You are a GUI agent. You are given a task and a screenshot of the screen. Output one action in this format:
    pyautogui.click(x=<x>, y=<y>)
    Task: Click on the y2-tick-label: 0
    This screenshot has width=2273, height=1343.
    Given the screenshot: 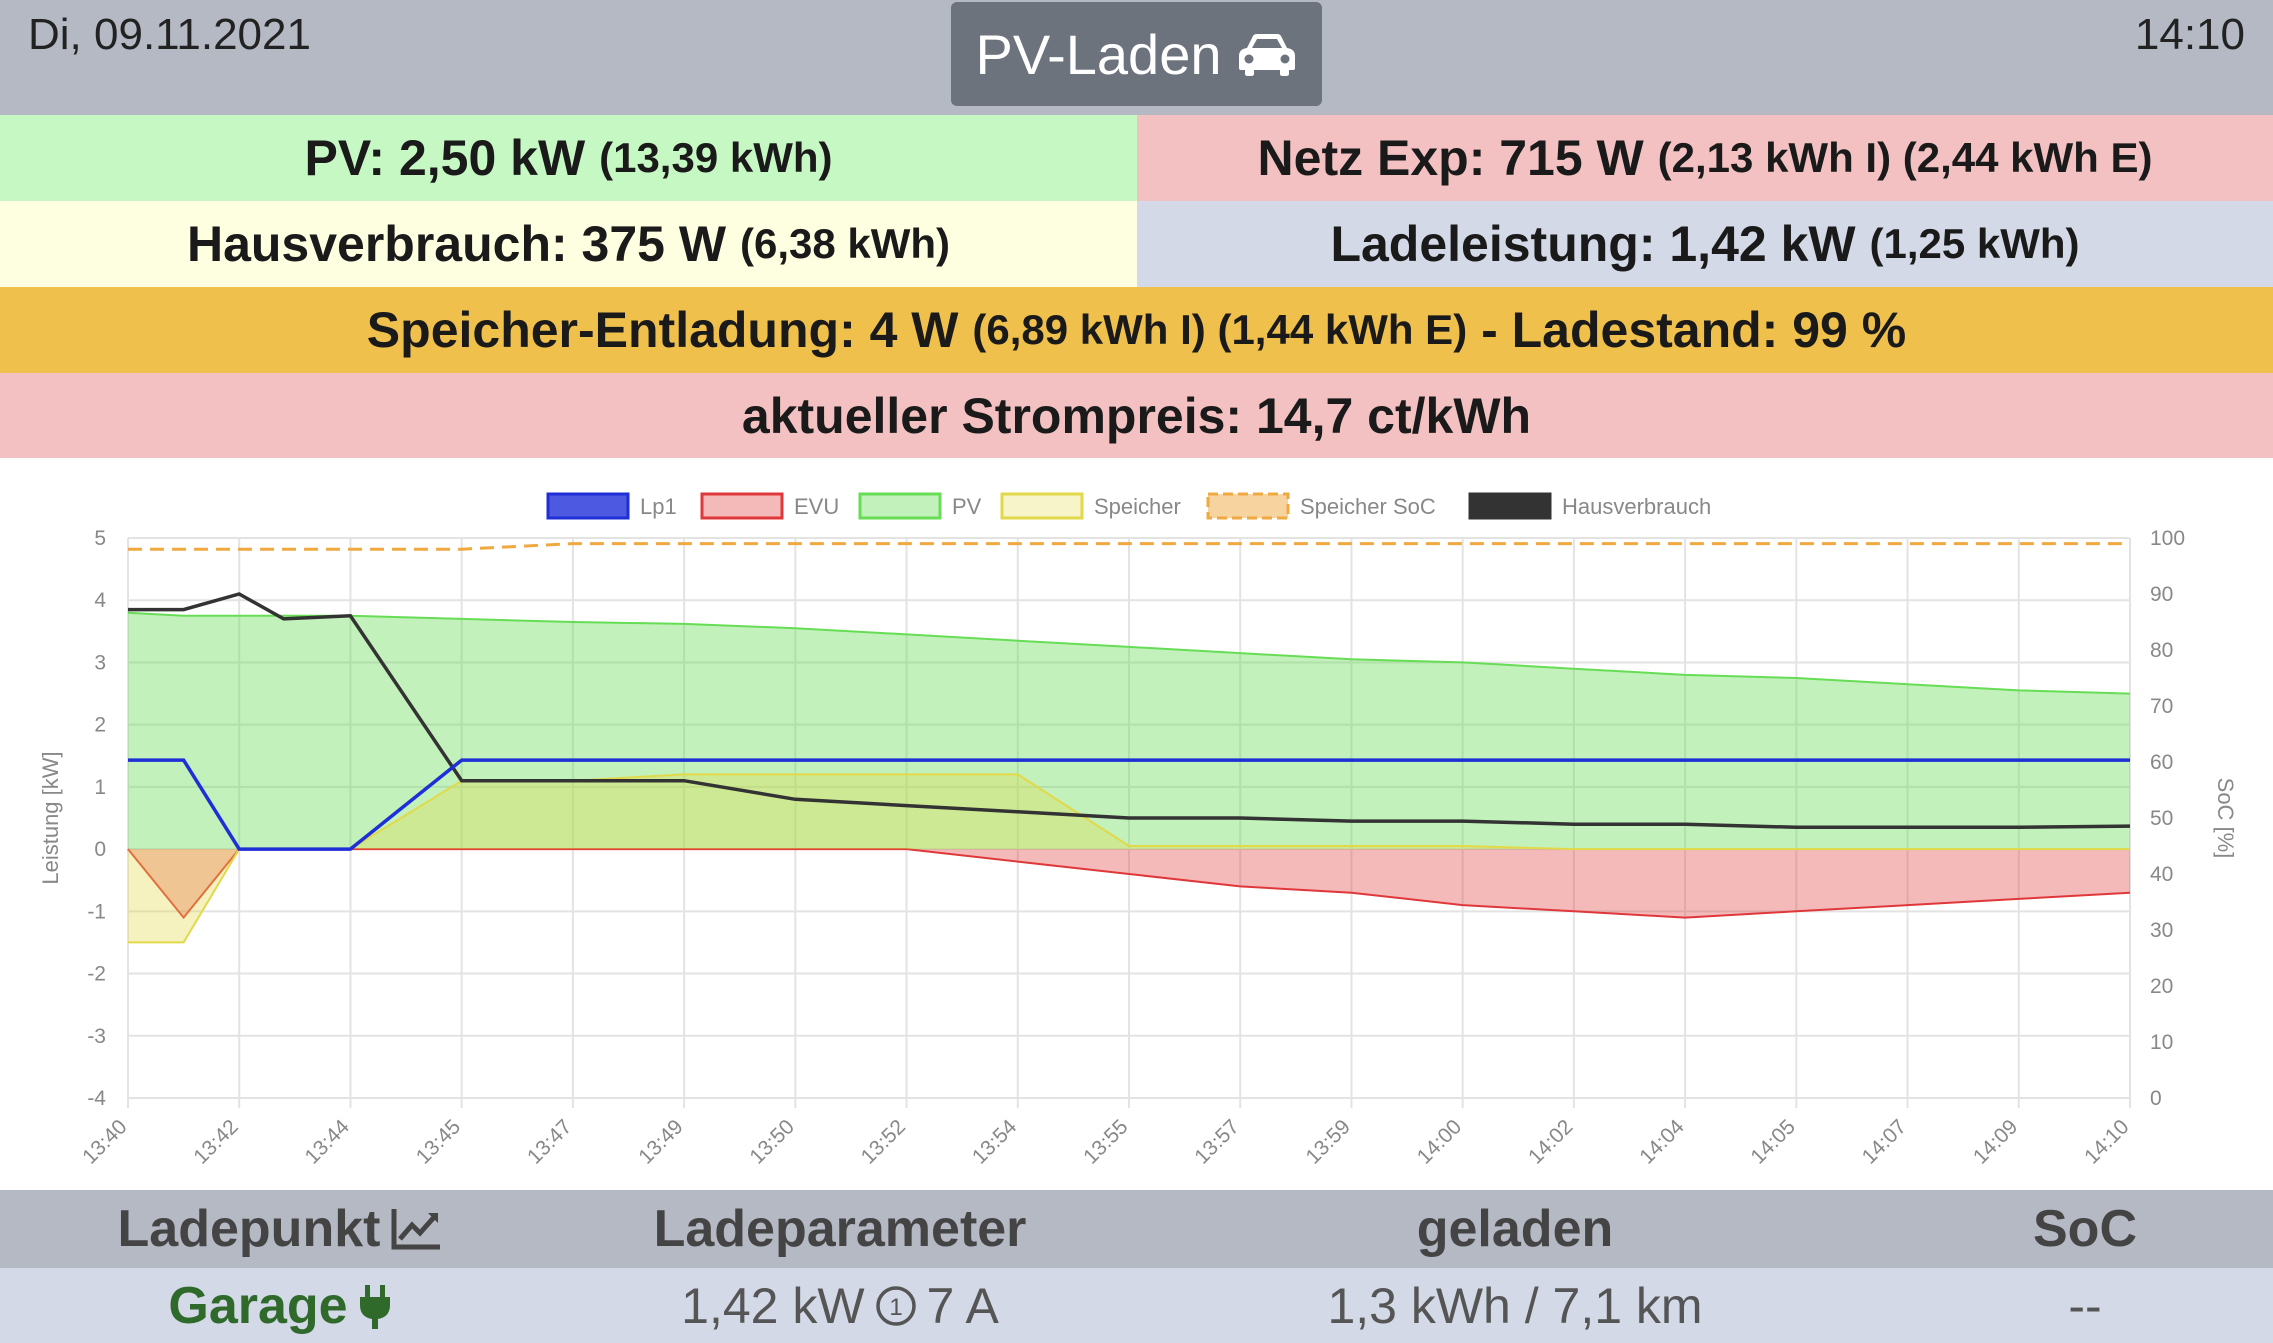 What is the action you would take?
    pyautogui.click(x=2156, y=1098)
    